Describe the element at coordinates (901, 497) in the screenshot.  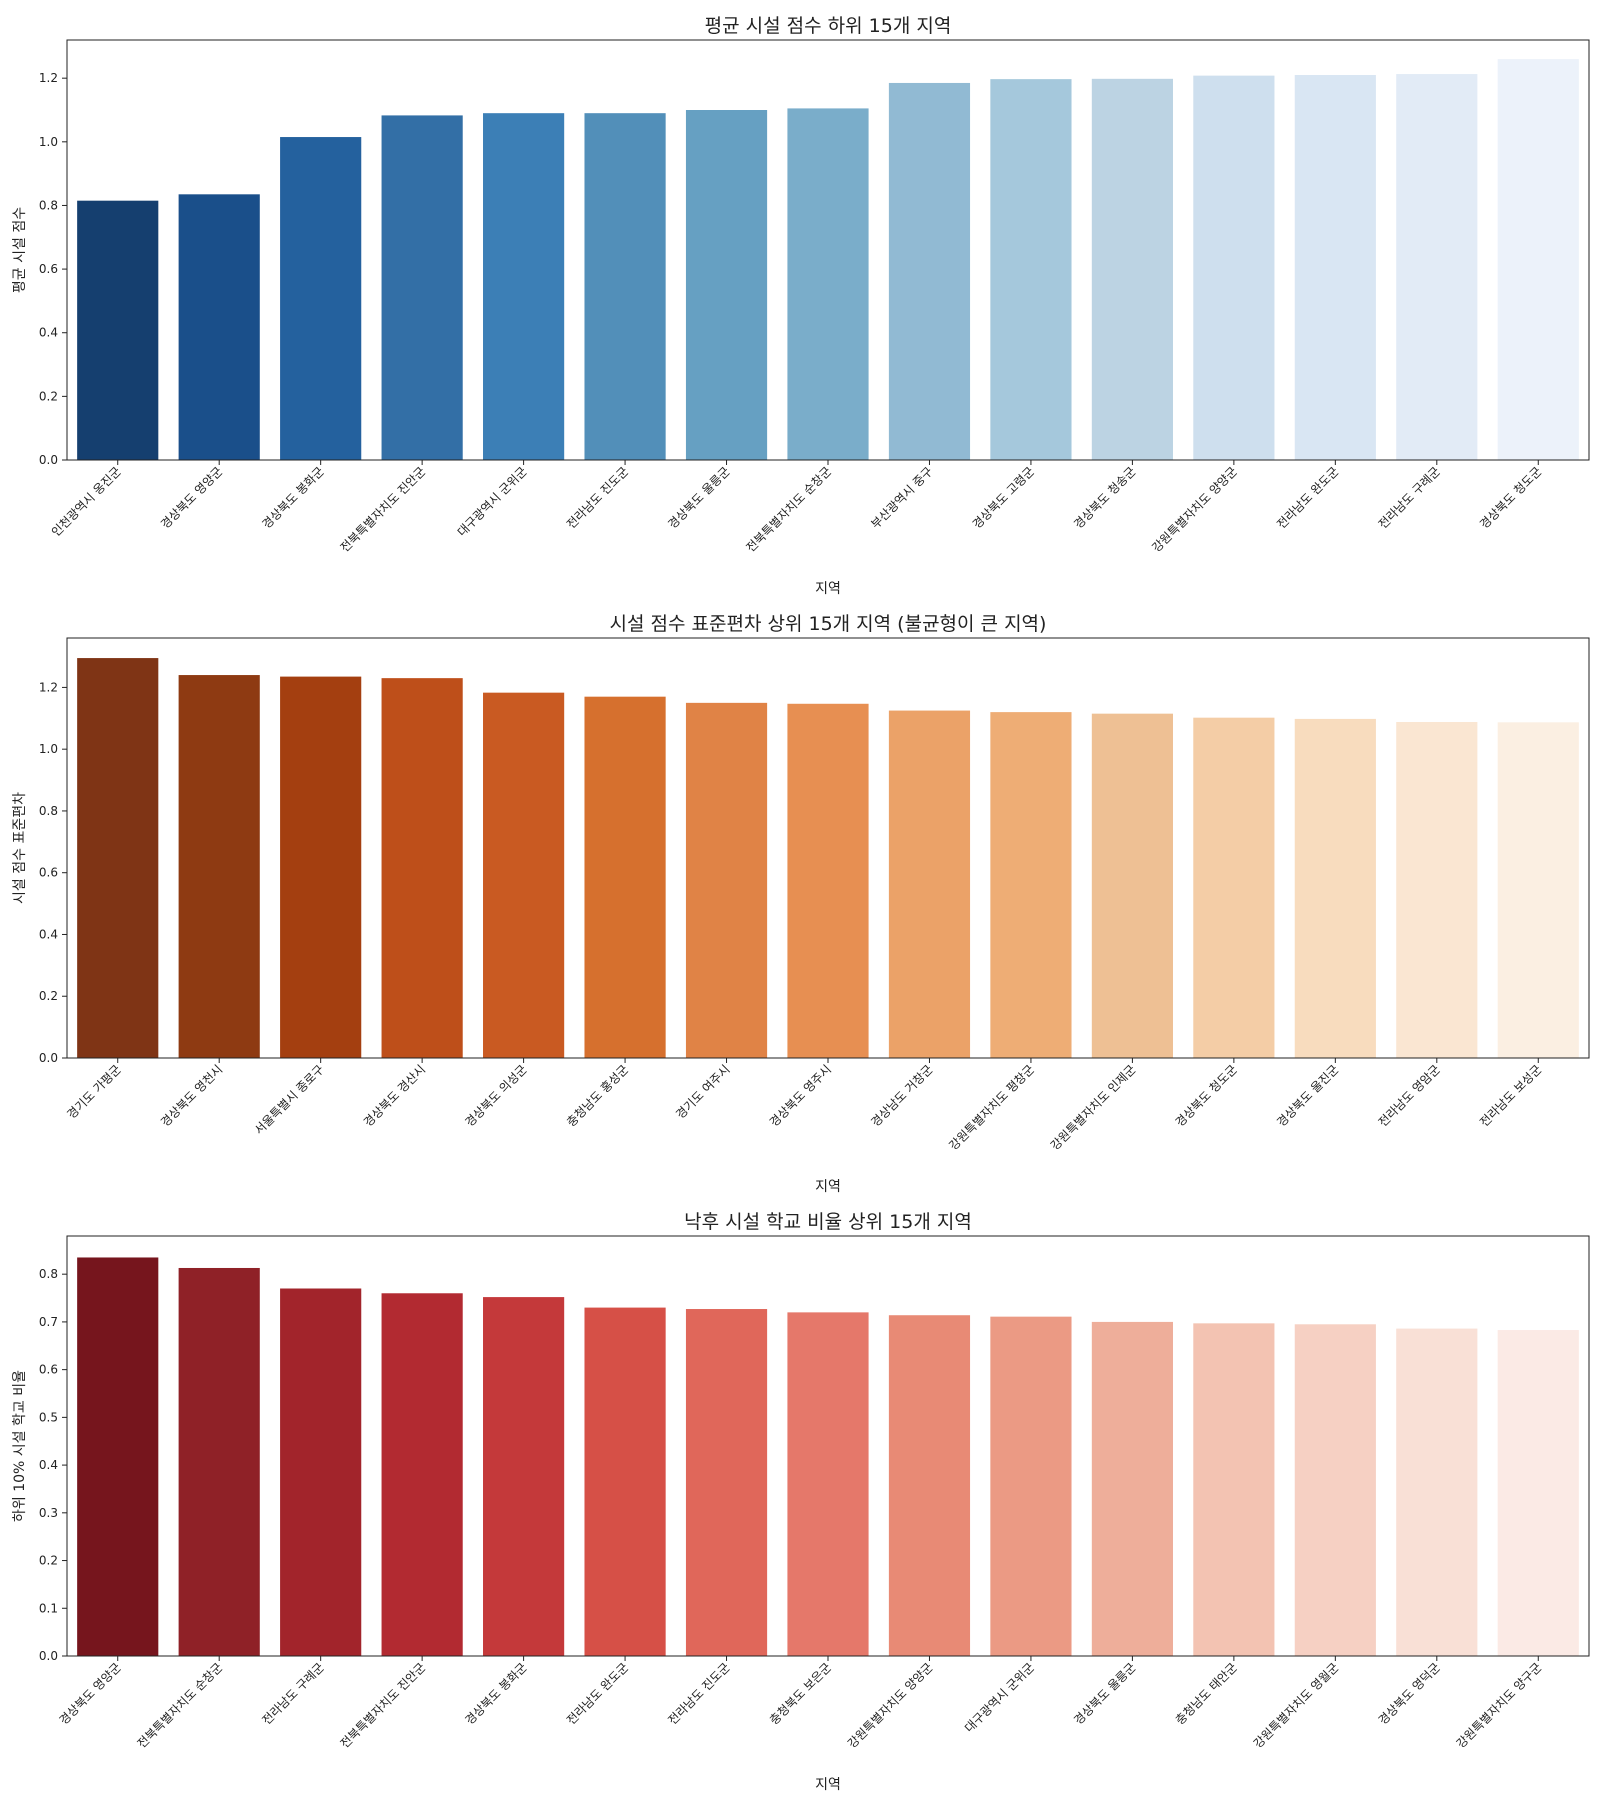
I see `x-tick-label: 부산광역시 중구` at that location.